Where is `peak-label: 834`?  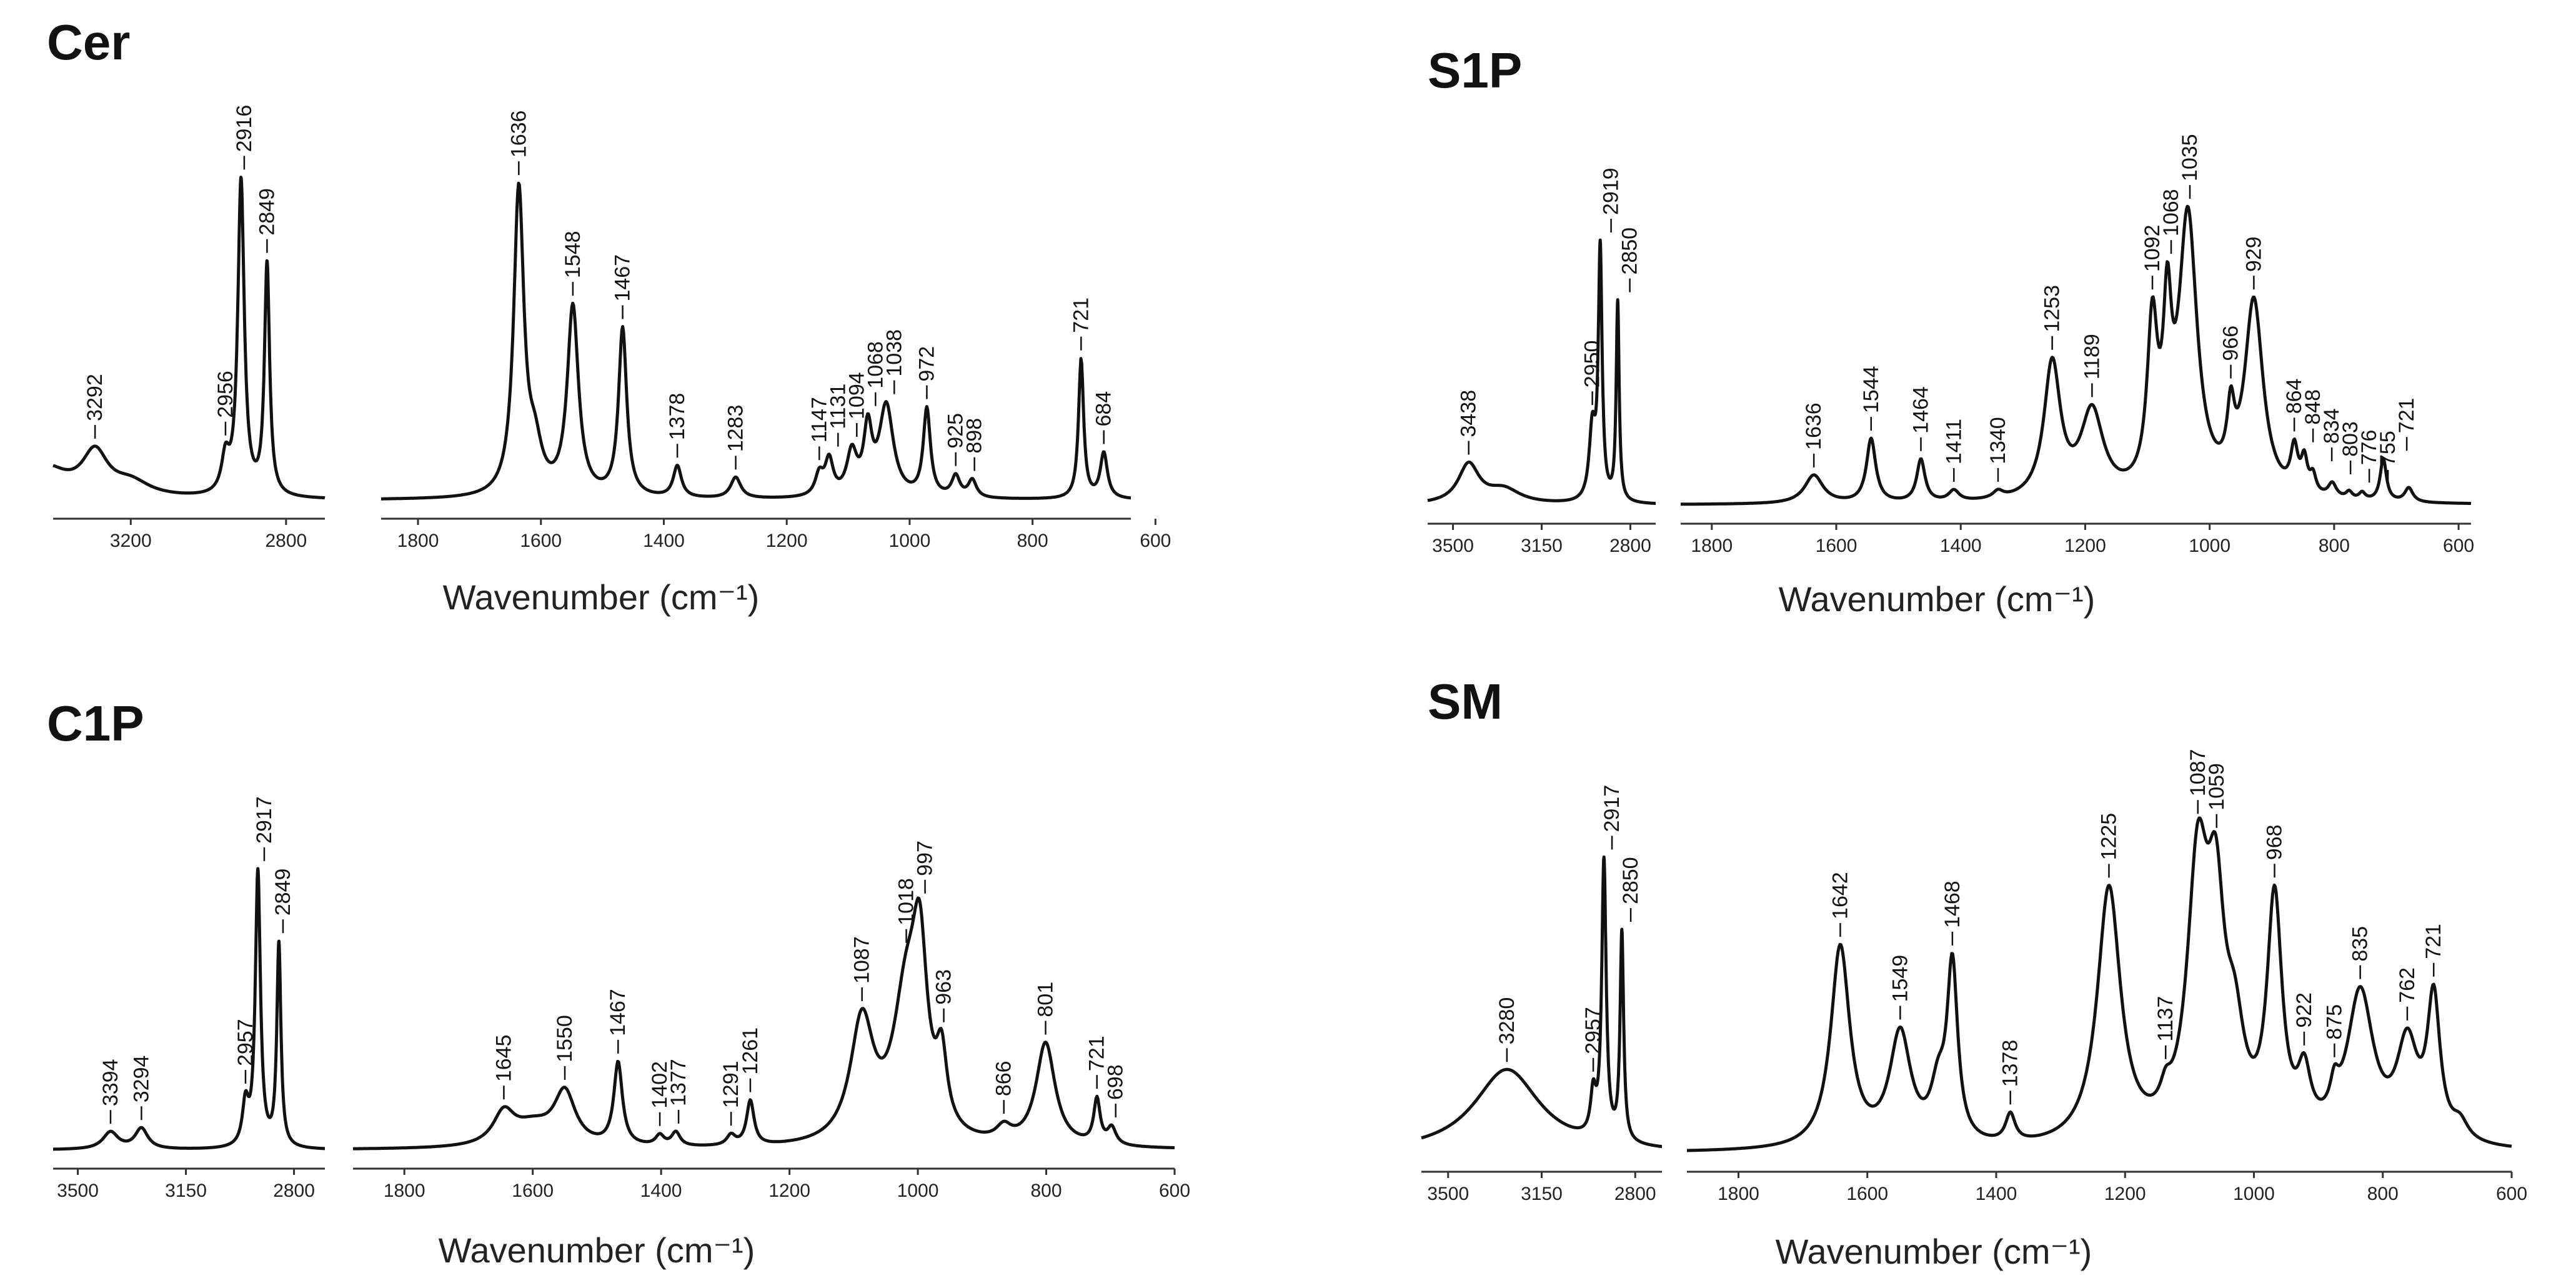 peak-label: 834 is located at coordinates (2332, 426).